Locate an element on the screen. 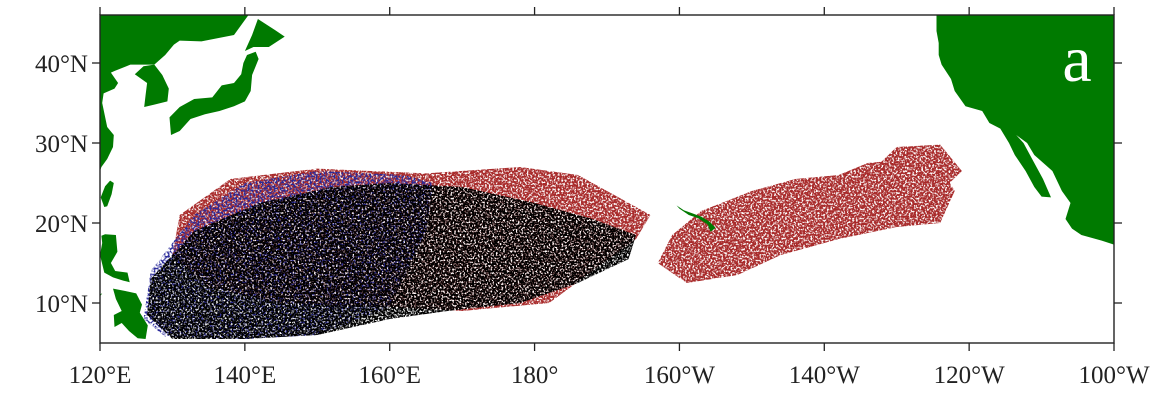 The image size is (1163, 397). y-tick-label: 10°N is located at coordinates (61, 304).